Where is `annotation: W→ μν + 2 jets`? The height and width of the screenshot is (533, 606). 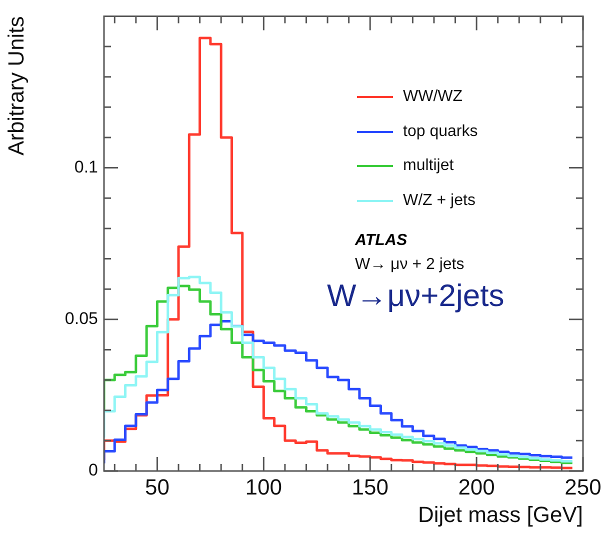 annotation: W→ μν + 2 jets is located at coordinates (410, 265).